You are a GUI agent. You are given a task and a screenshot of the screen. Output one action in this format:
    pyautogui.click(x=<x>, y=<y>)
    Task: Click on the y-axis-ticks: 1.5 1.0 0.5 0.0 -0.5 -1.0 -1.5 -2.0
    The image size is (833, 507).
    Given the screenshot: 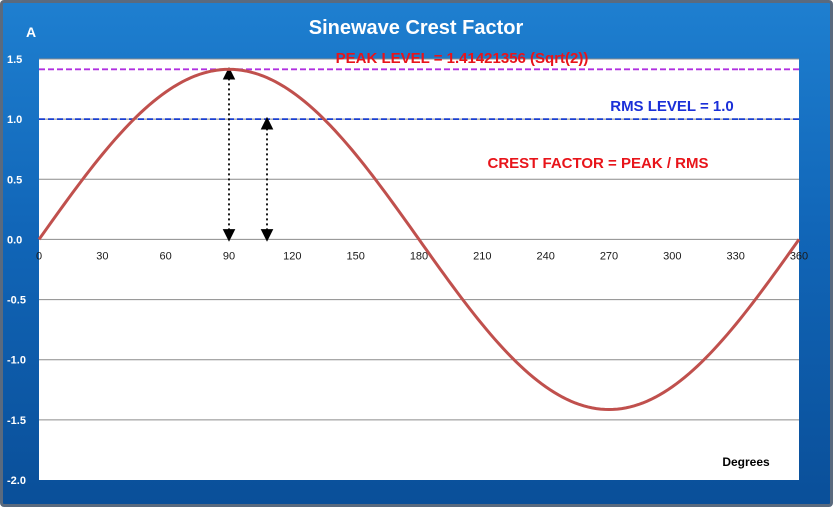 What is the action you would take?
    pyautogui.click(x=16, y=270)
    